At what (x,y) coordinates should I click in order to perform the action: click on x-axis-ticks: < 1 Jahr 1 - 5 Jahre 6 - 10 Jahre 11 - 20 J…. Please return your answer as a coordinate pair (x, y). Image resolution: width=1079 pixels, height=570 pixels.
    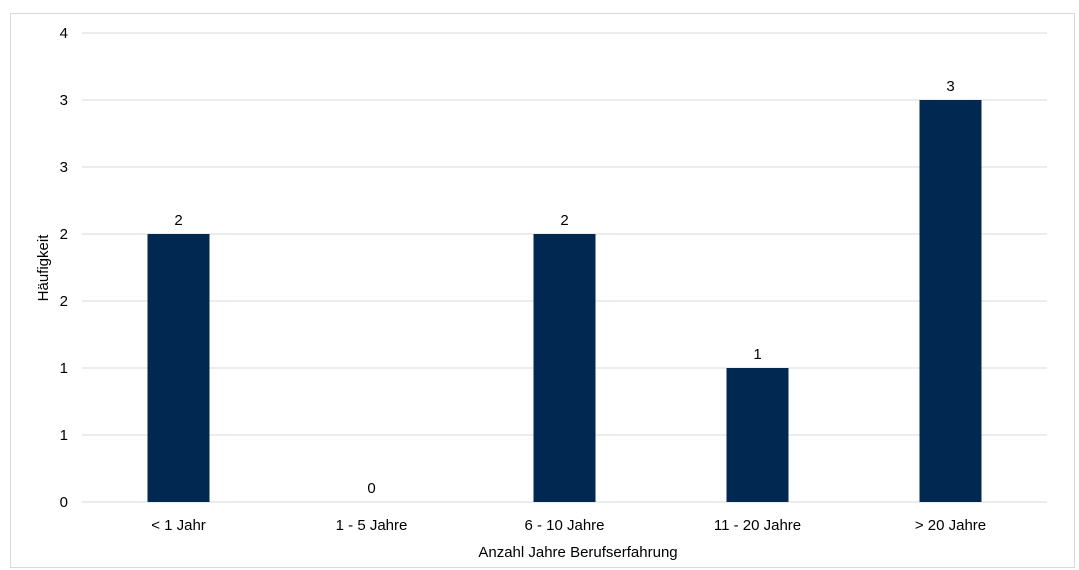
    Looking at the image, I should click on (568, 525).